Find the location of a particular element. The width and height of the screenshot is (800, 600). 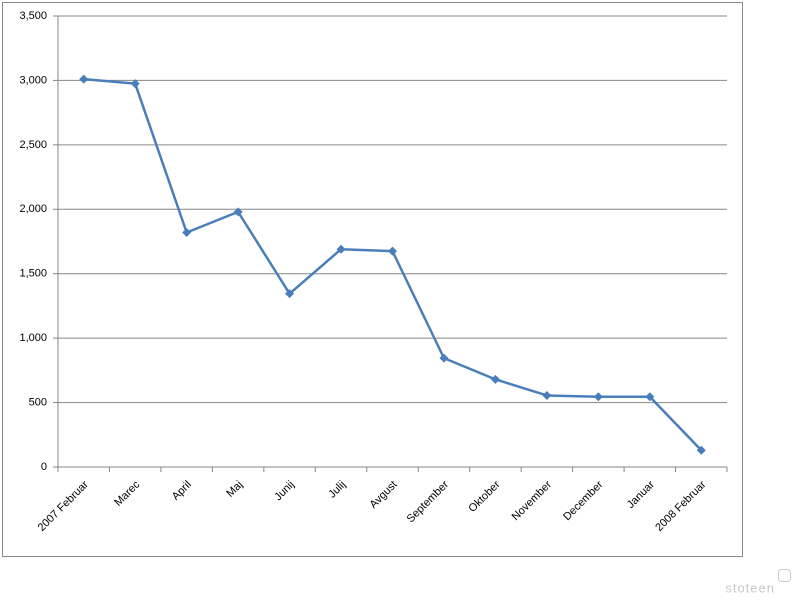

y-tick-label: 2,500 is located at coordinates (33, 145).